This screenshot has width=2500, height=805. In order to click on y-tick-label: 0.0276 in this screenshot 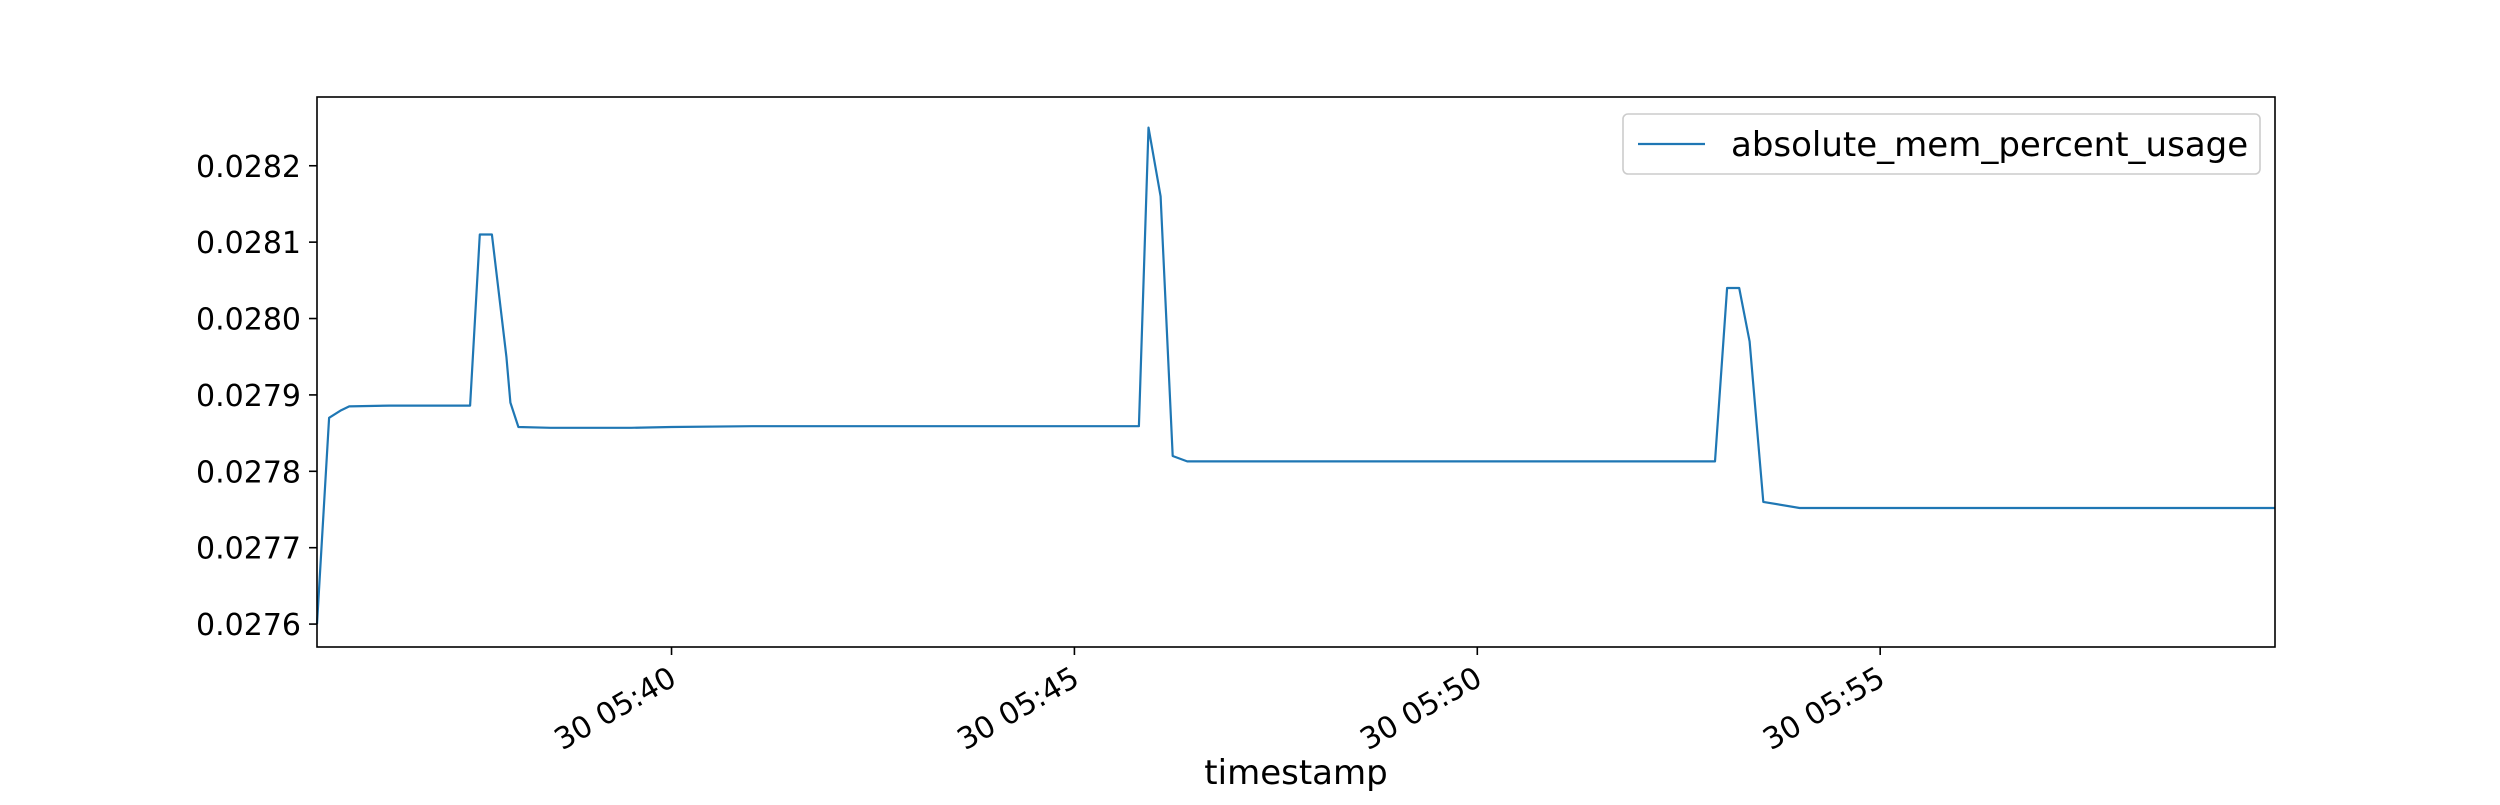, I will do `click(248, 625)`.